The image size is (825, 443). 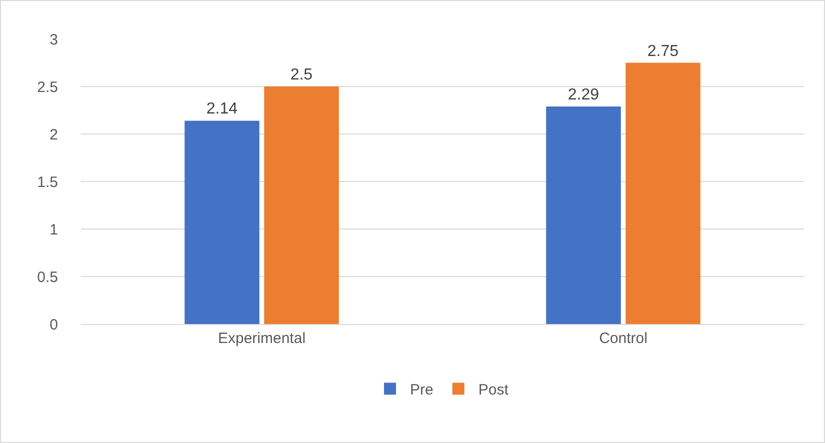 I want to click on data-label: 2.14, so click(x=222, y=109).